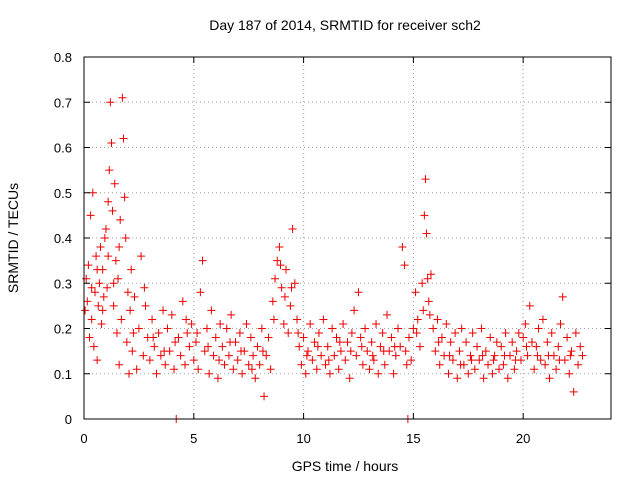  Describe the element at coordinates (63, 329) in the screenshot. I see `y-tick-label: 0.2` at that location.